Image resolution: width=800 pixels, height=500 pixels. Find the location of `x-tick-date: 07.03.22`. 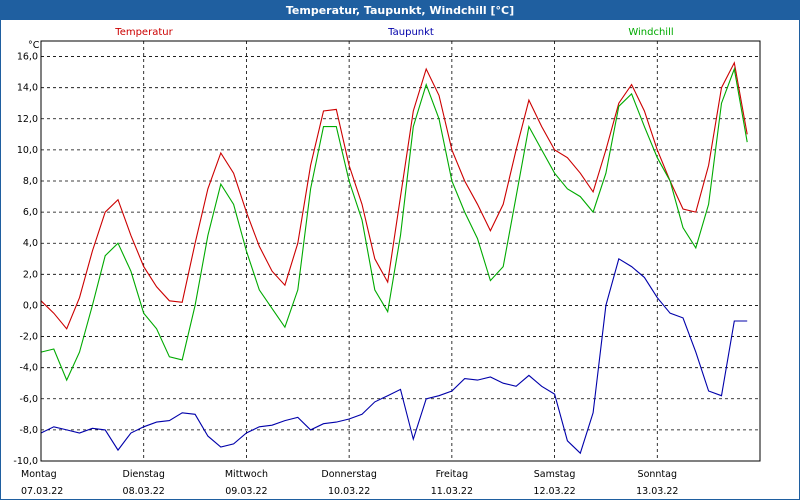

x-tick-date: 07.03.22 is located at coordinates (42, 491).